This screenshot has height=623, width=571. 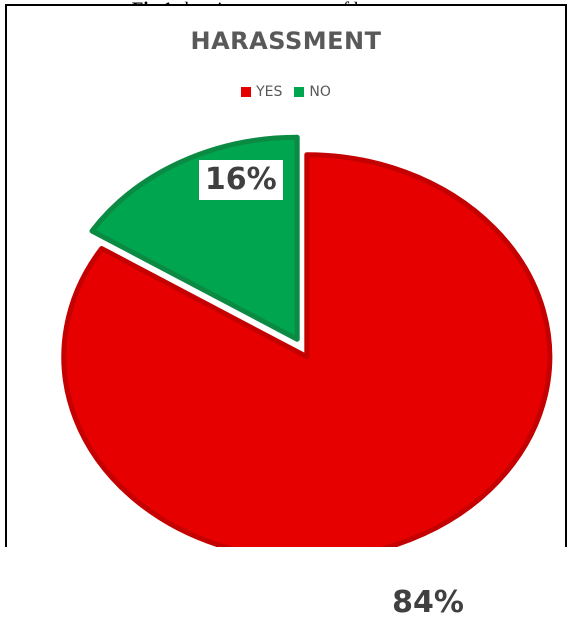 What do you see at coordinates (286, 41) in the screenshot?
I see `chart-title: HARASSMENT` at bounding box center [286, 41].